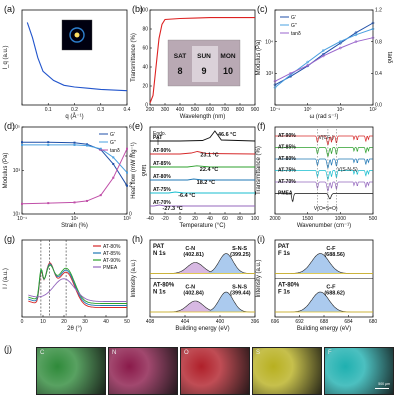  What do you see at coordinates (100, 110) in the screenshot?
I see `x-tick-label: 0.3` at bounding box center [100, 110].